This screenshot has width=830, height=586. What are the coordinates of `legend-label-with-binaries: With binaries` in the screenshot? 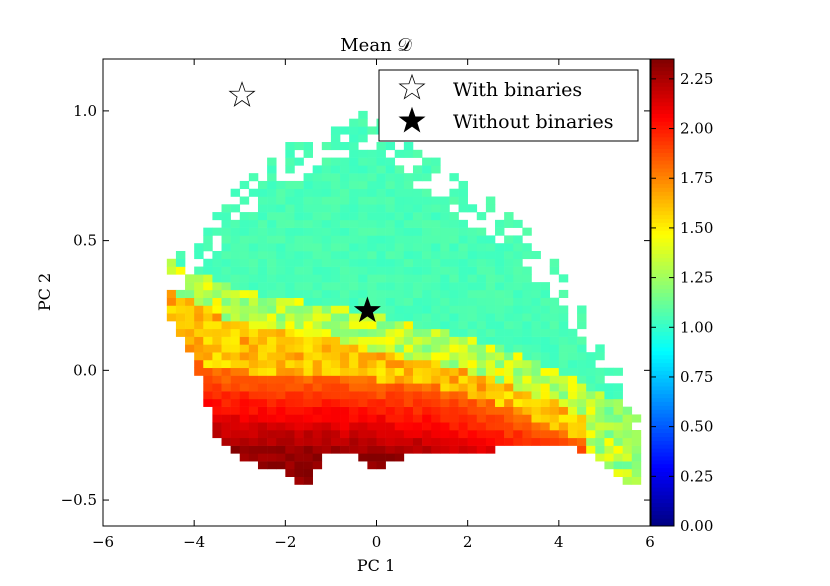 It's located at (517, 90).